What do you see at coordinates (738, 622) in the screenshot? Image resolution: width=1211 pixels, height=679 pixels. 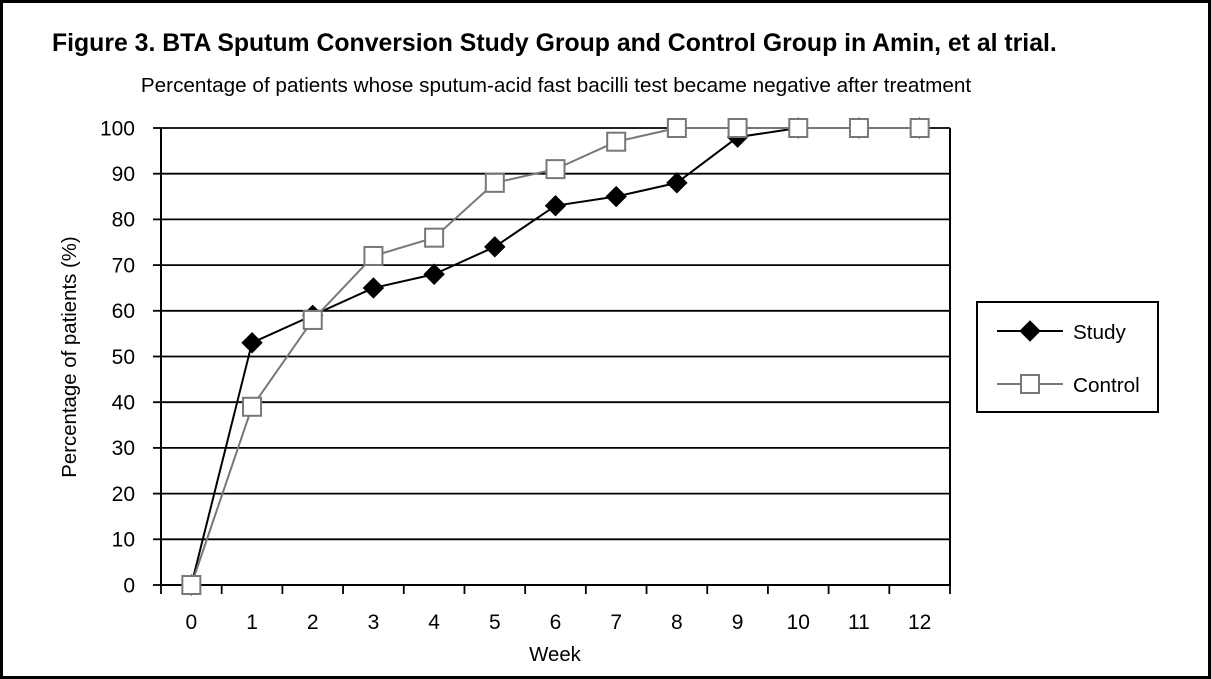 I see `x-tick-label: 9` at bounding box center [738, 622].